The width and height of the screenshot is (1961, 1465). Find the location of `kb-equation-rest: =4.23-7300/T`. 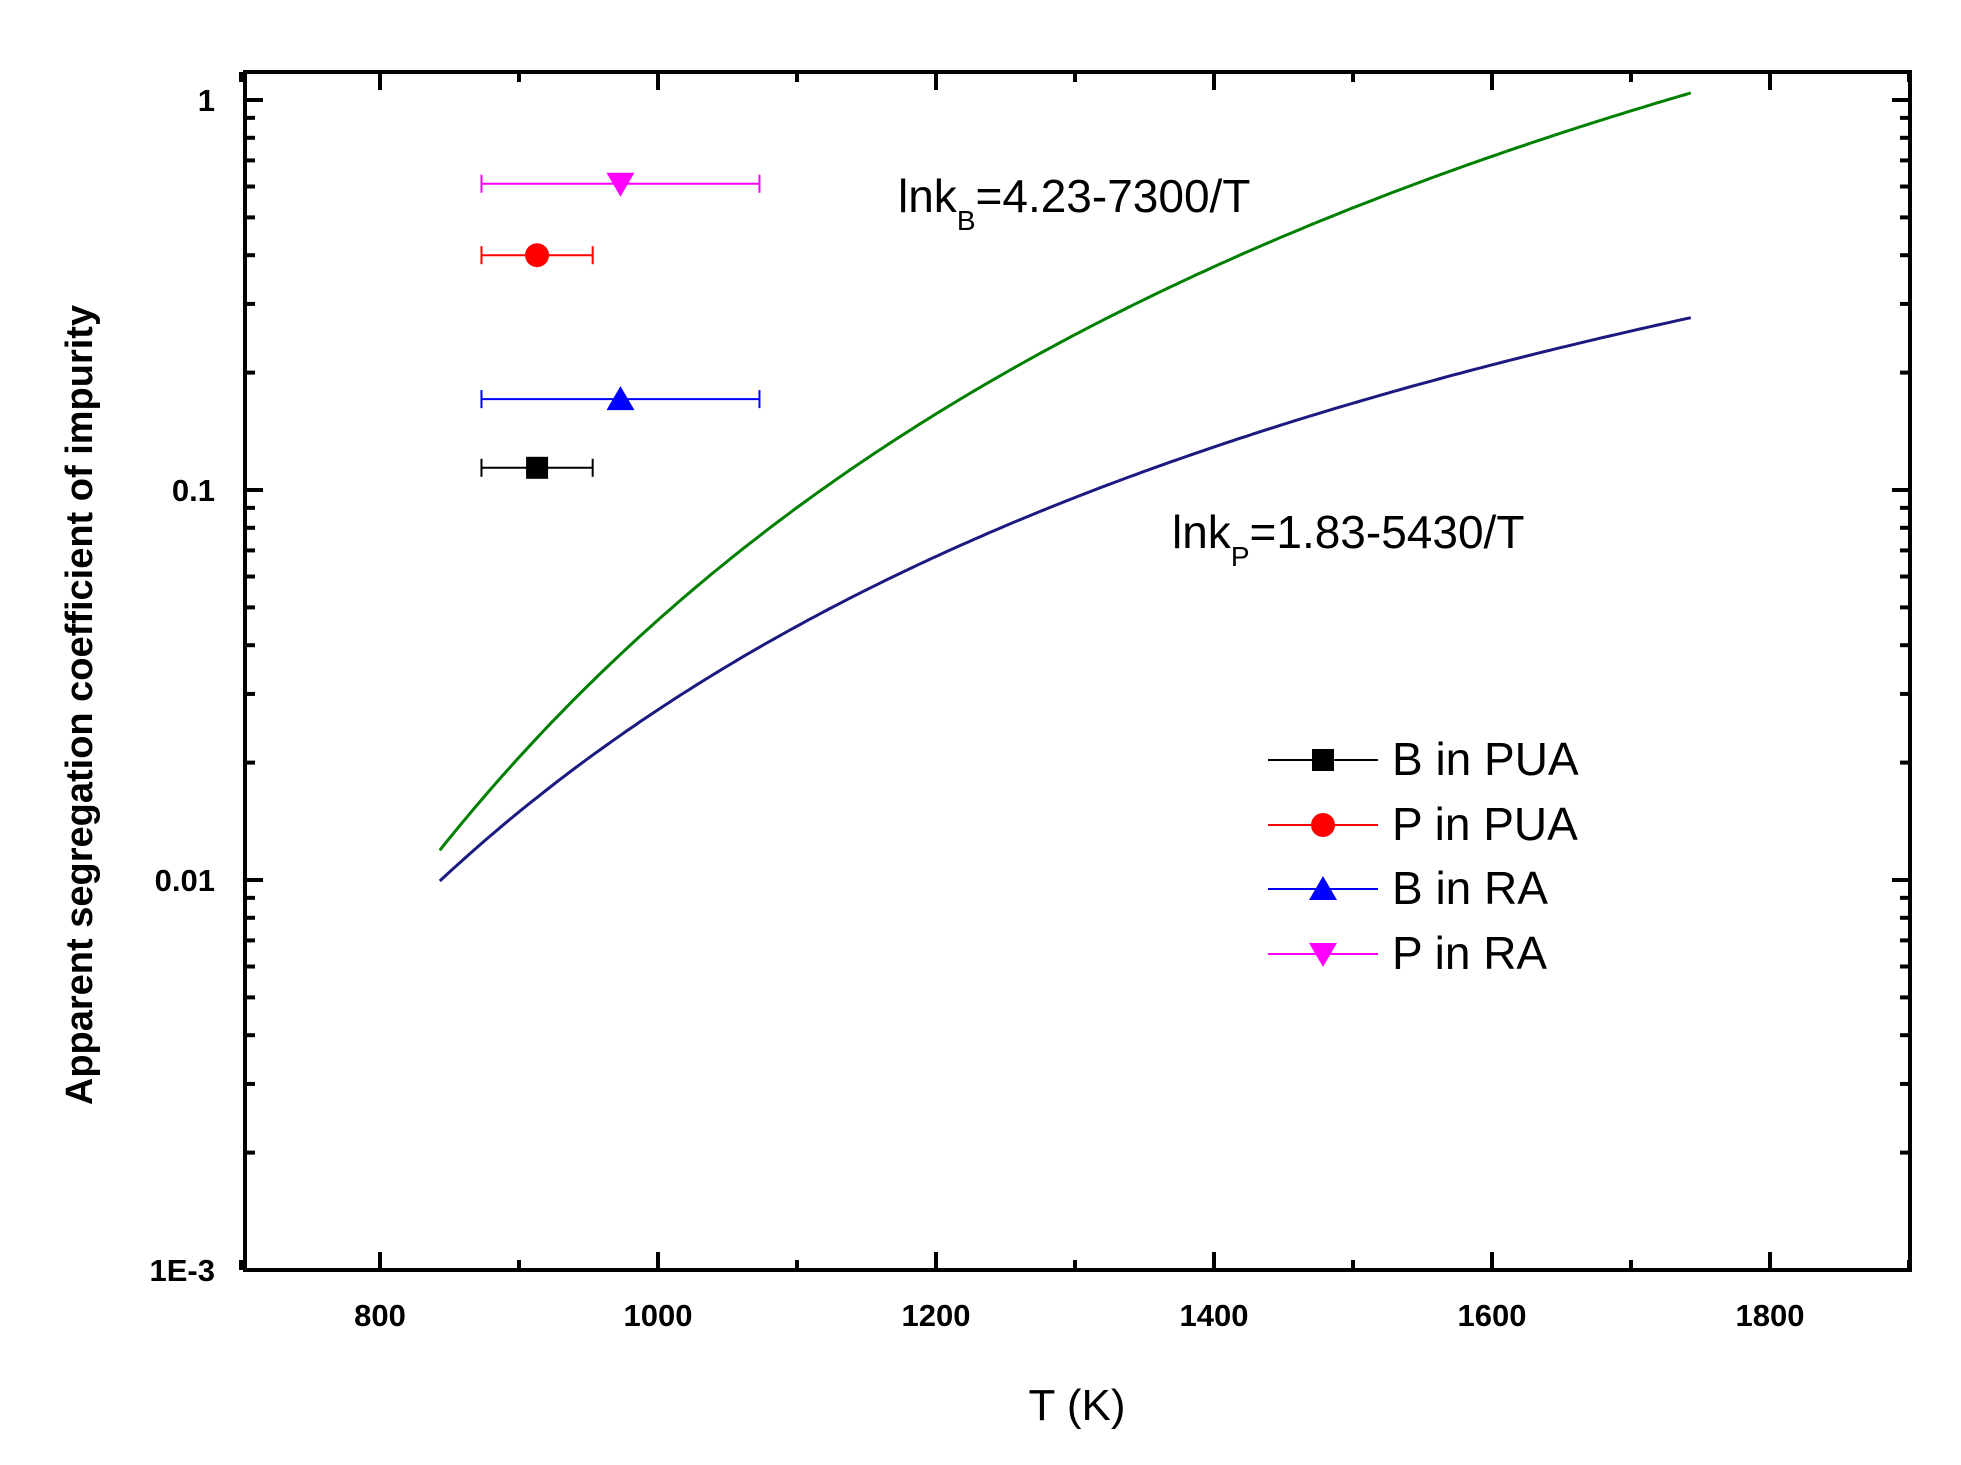

kb-equation-rest: =4.23-7300/T is located at coordinates (1113, 196).